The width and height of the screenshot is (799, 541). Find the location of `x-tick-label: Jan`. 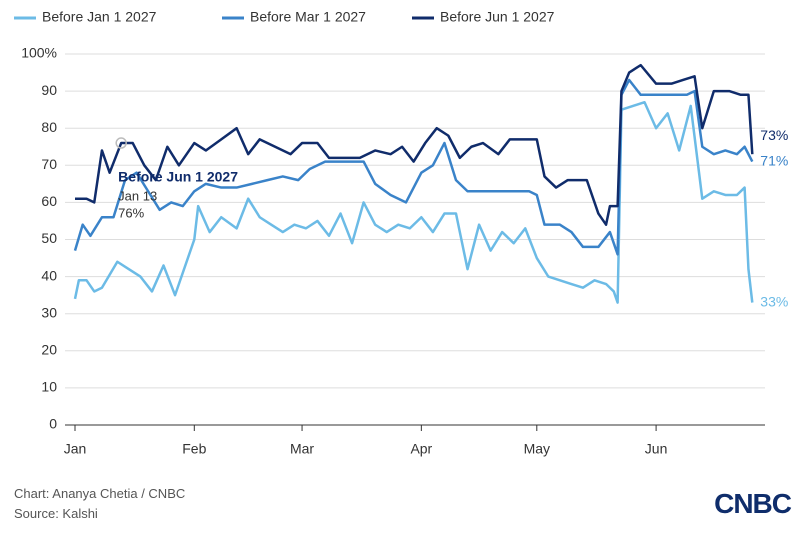

x-tick-label: Jan is located at coordinates (75, 449).